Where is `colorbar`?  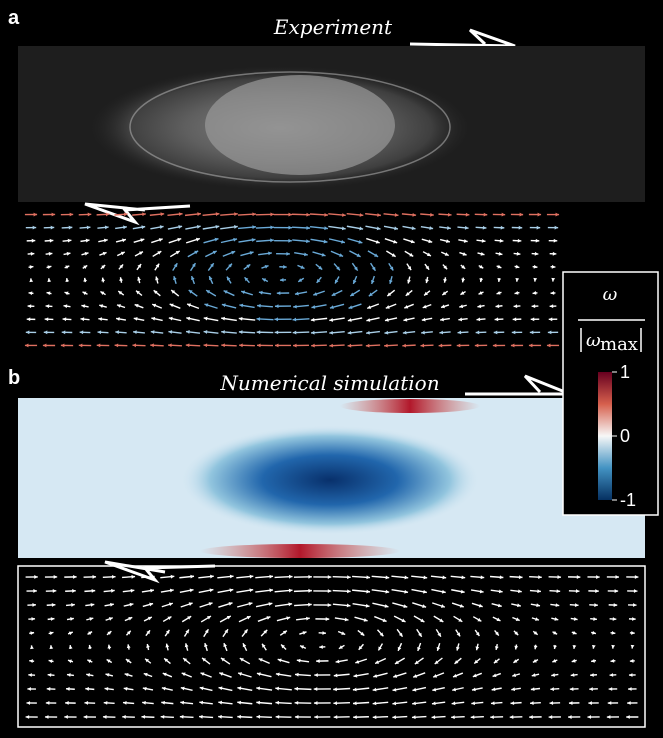
colorbar is located at coordinates (605, 436).